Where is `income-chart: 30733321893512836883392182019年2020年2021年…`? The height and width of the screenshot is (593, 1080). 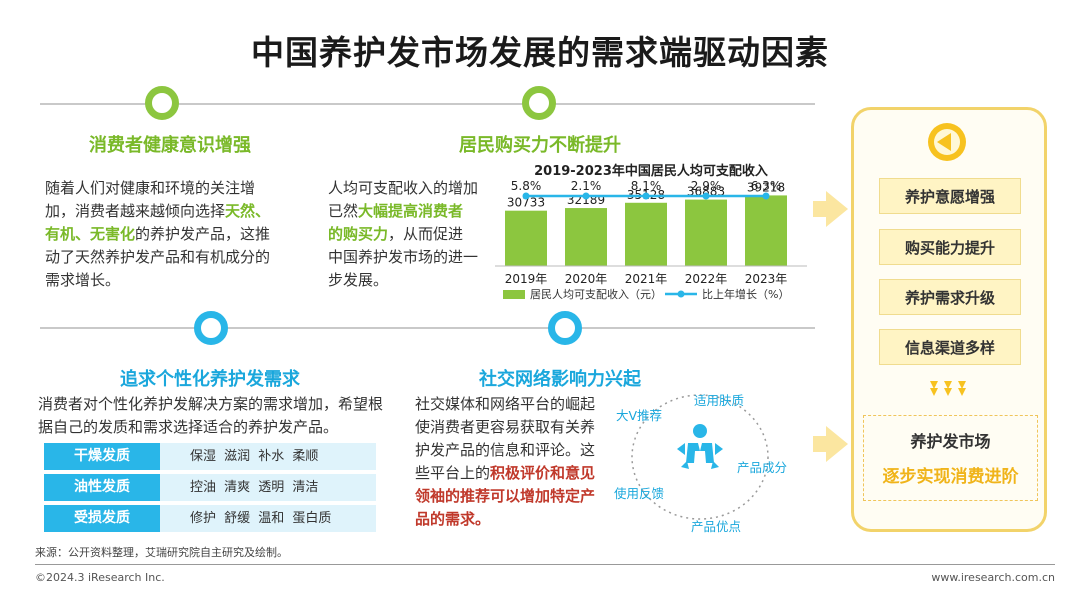
income-chart: 30733321893512836883392182019年2020年2021年… is located at coordinates (651, 240).